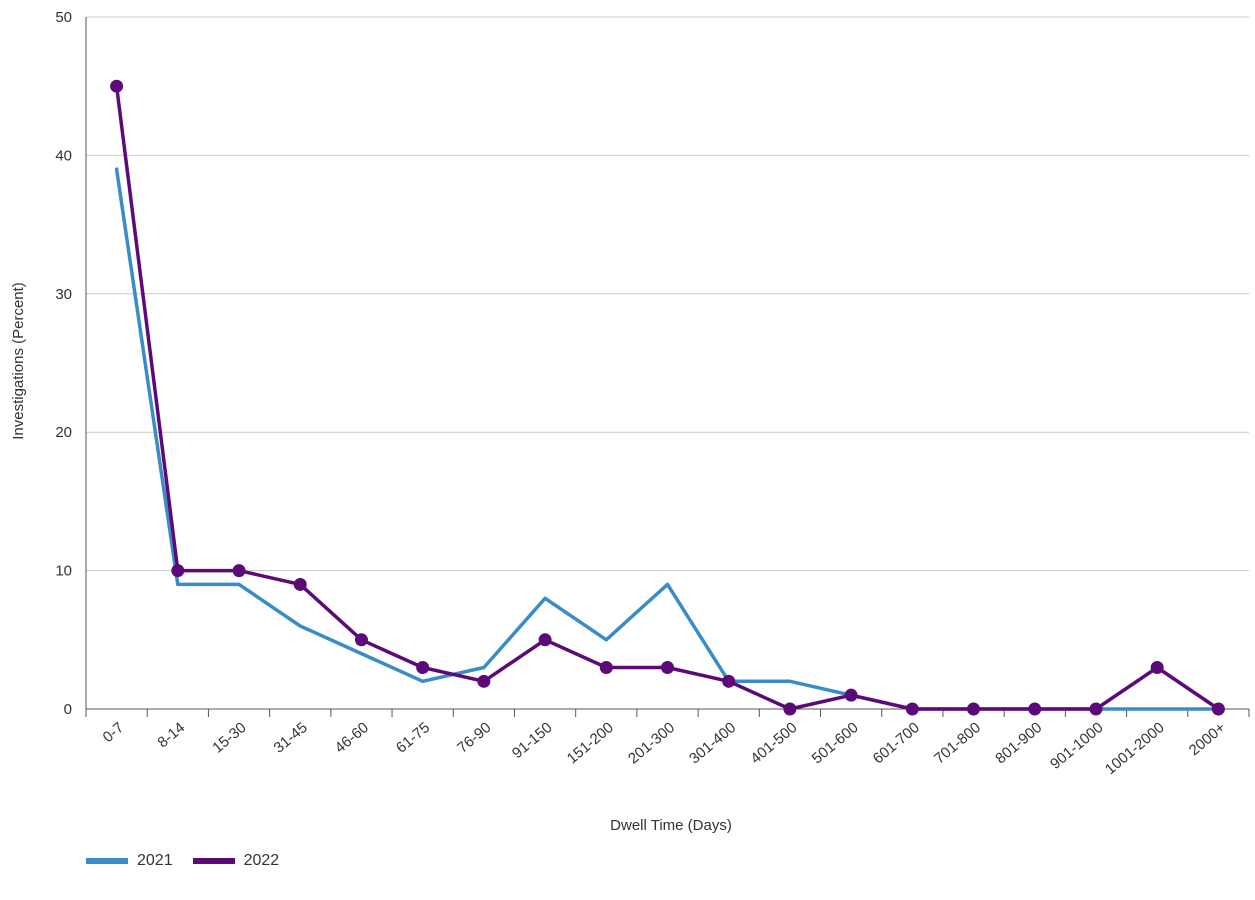 The height and width of the screenshot is (900, 1255). What do you see at coordinates (114, 732) in the screenshot?
I see `x-tick-label-0-7: 0-7` at bounding box center [114, 732].